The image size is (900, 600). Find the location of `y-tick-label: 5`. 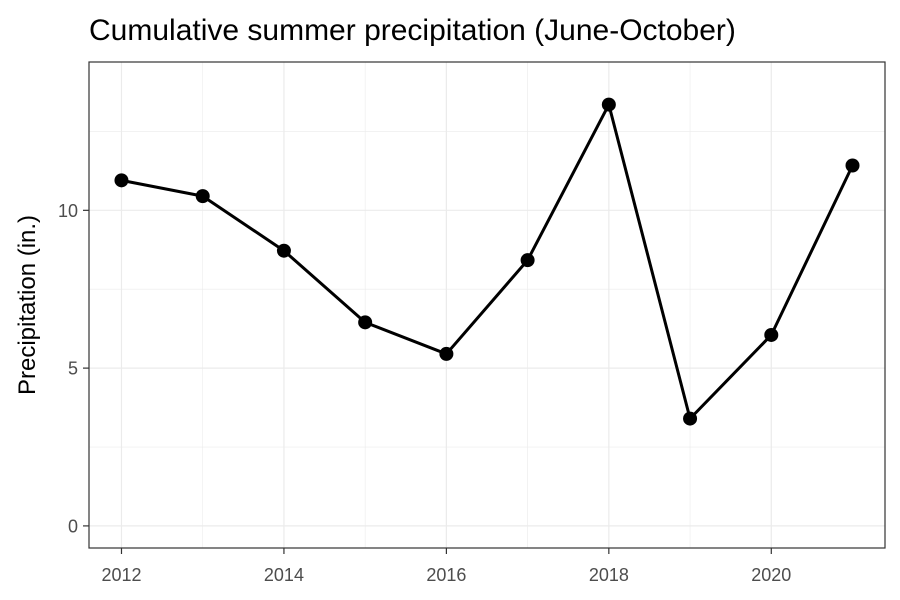

y-tick-label: 5 is located at coordinates (73, 369).